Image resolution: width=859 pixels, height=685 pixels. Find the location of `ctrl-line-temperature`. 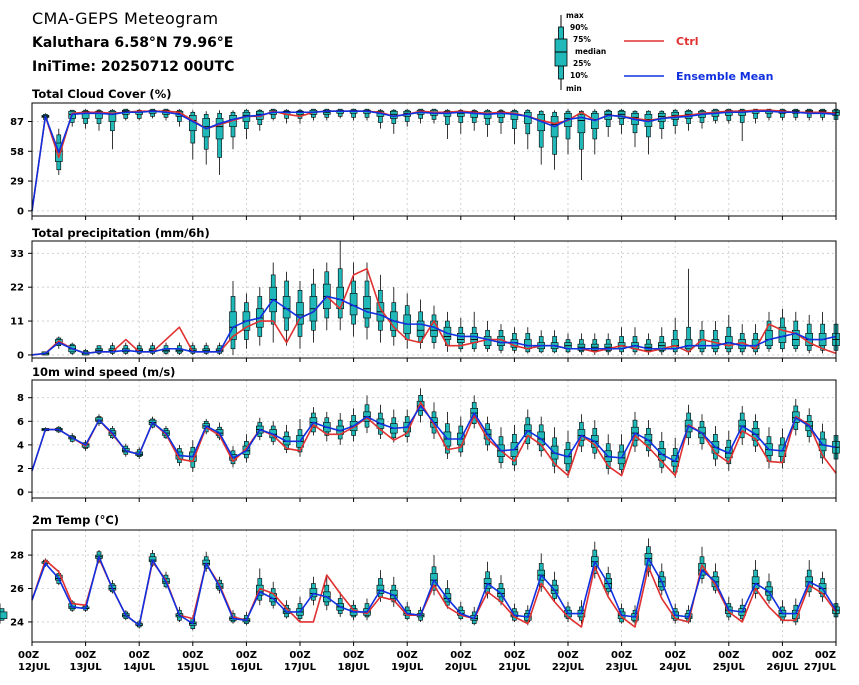

ctrl-line-temperature is located at coordinates (434, 592).